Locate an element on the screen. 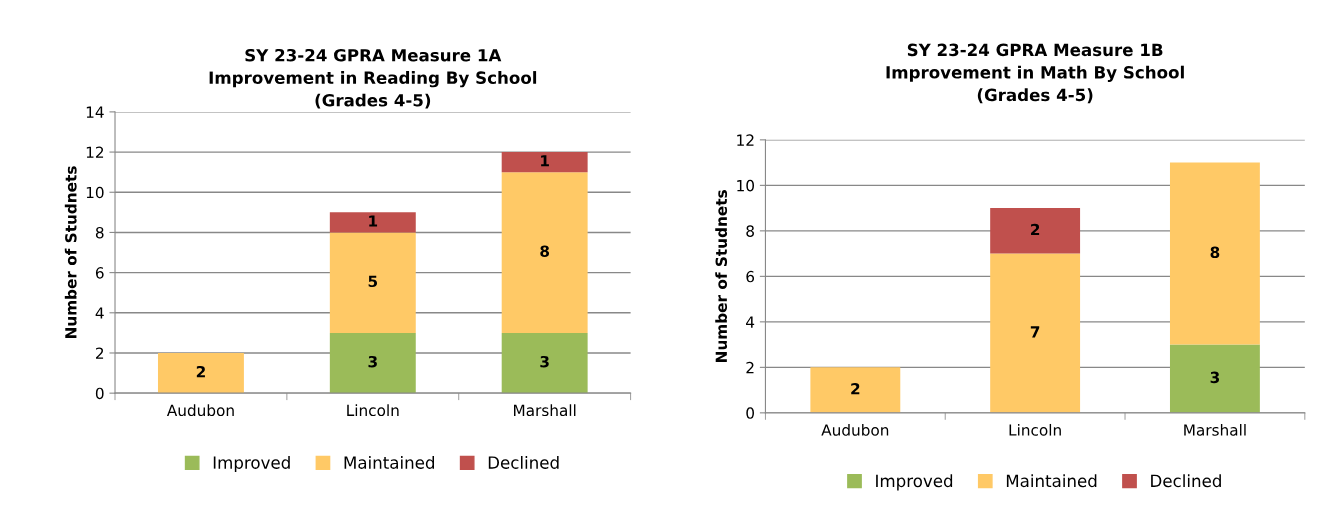  y-tick-label: 14 is located at coordinates (95, 112).